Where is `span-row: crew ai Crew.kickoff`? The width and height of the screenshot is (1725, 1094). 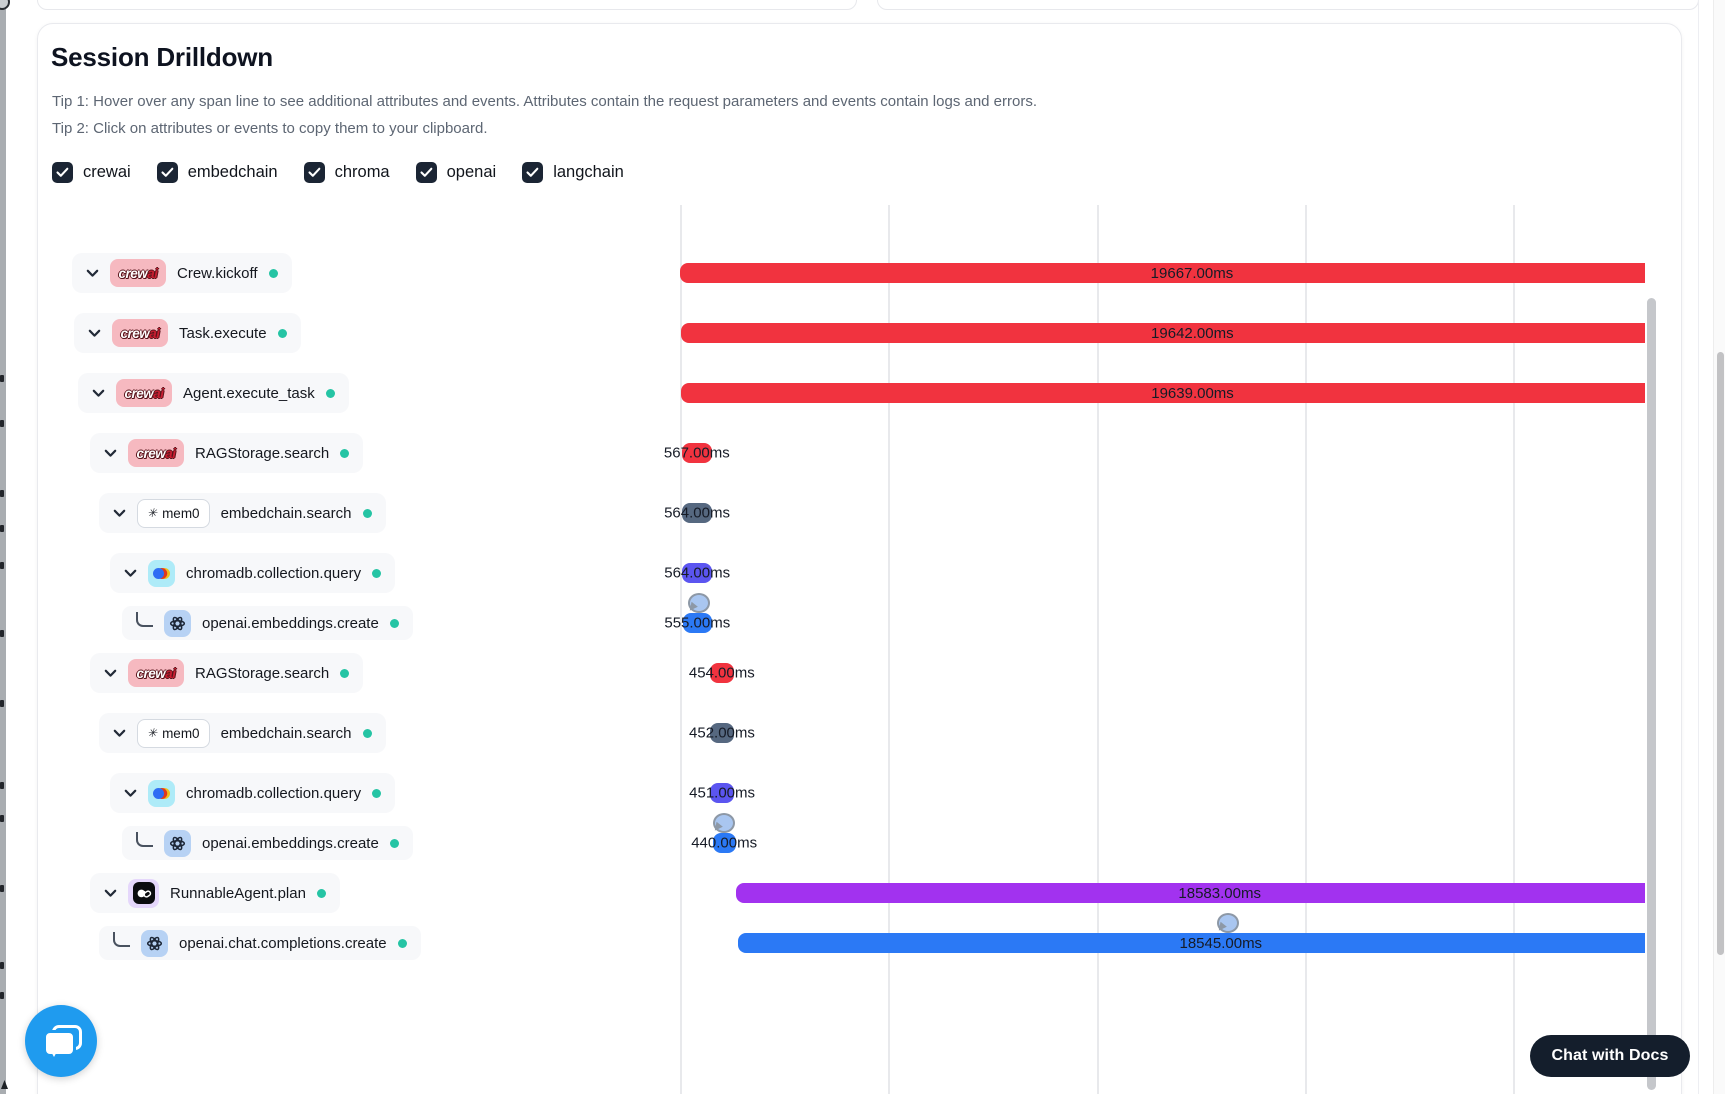 span-row: crew ai Crew.kickoff is located at coordinates (182, 273).